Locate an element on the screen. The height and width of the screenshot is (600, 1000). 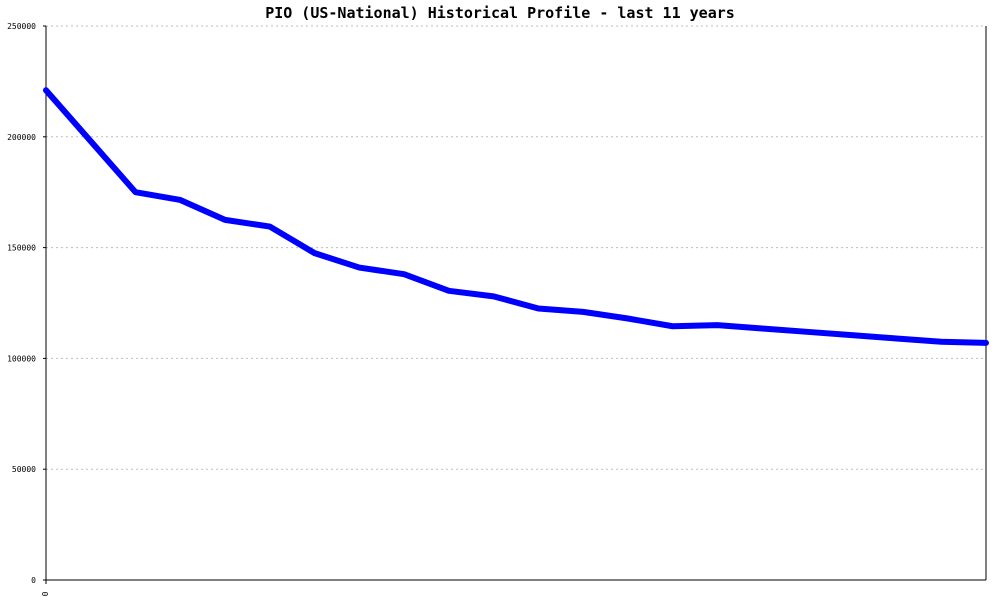
y-tick-label-0: 0 is located at coordinates (33, 580).